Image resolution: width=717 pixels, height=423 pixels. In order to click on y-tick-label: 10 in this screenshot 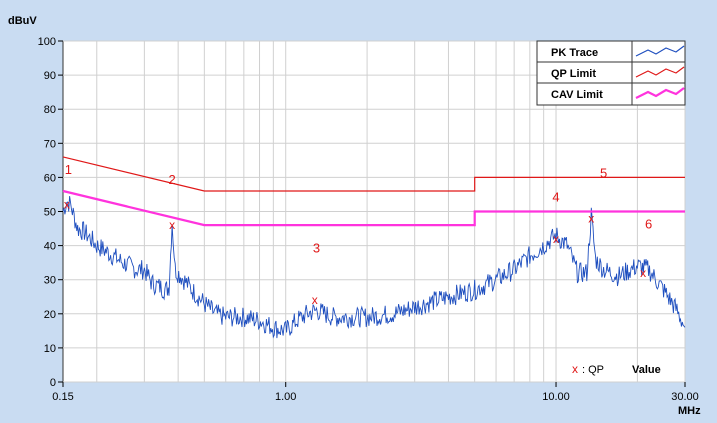, I will do `click(50, 349)`.